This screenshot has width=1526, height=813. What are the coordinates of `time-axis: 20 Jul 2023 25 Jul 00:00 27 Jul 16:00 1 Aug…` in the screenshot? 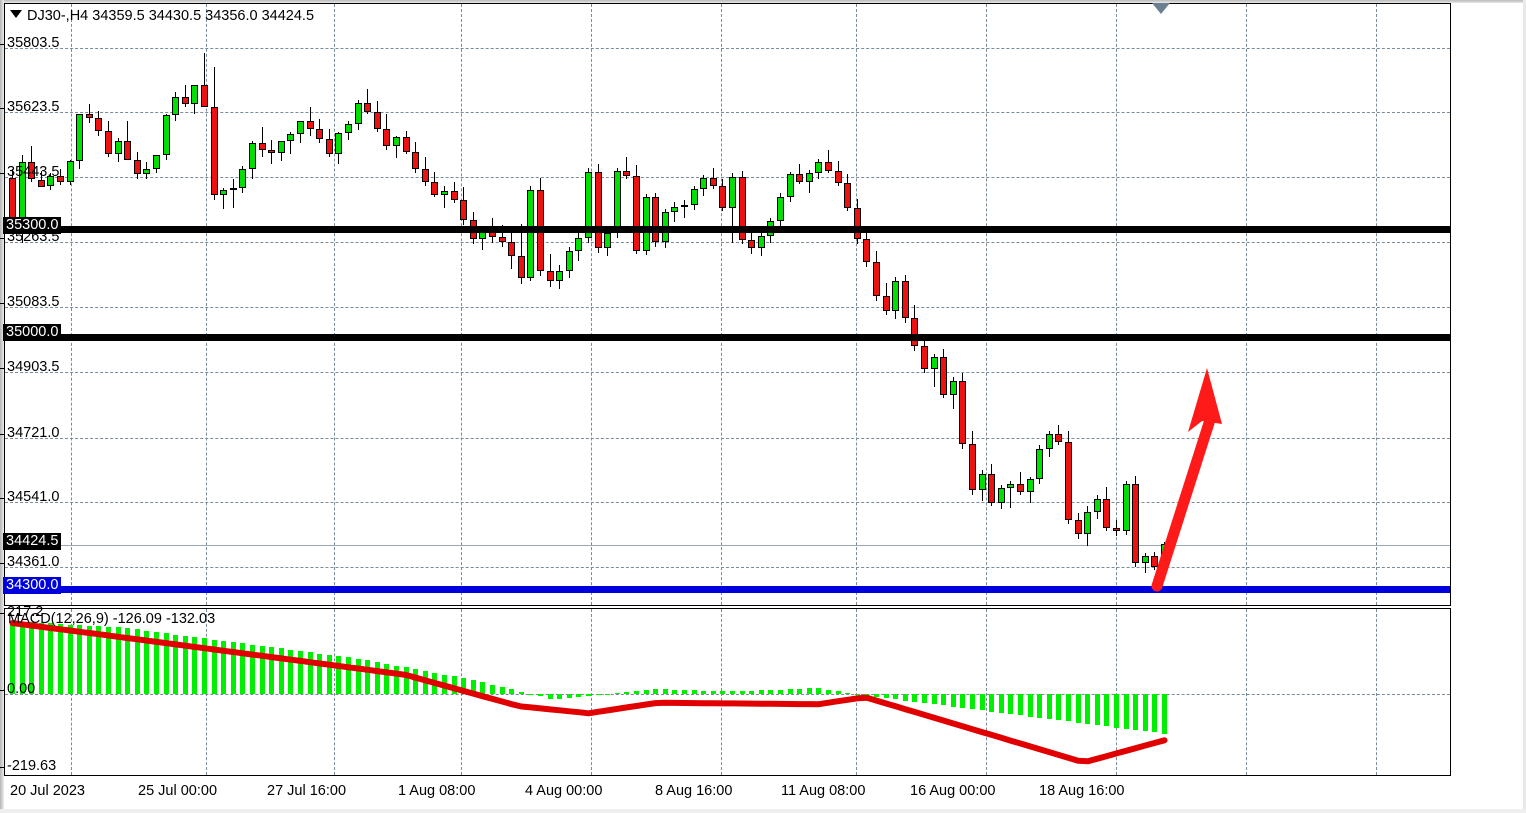 It's located at (727, 794).